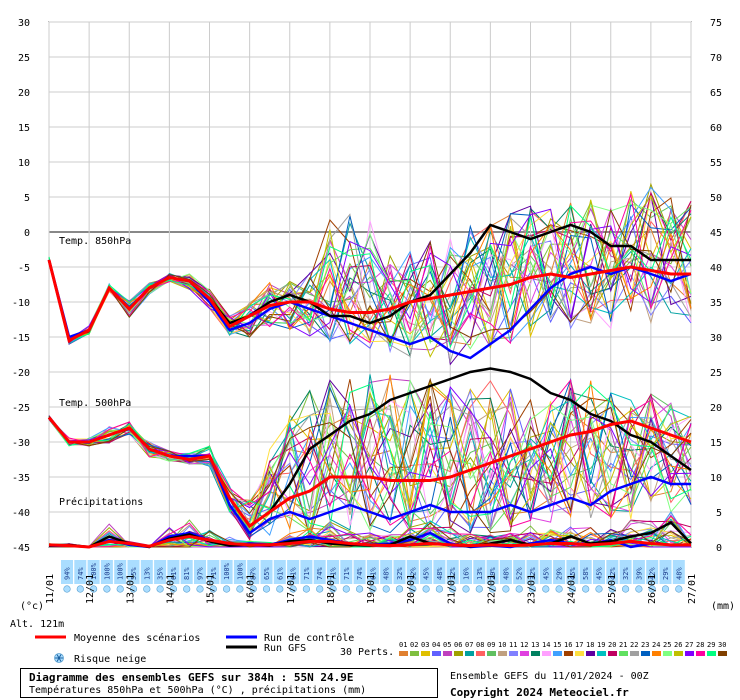 This screenshot has height=700, width=740. Describe the element at coordinates (625, 576) in the screenshot. I see `snow-risk-cell: 32%` at that location.